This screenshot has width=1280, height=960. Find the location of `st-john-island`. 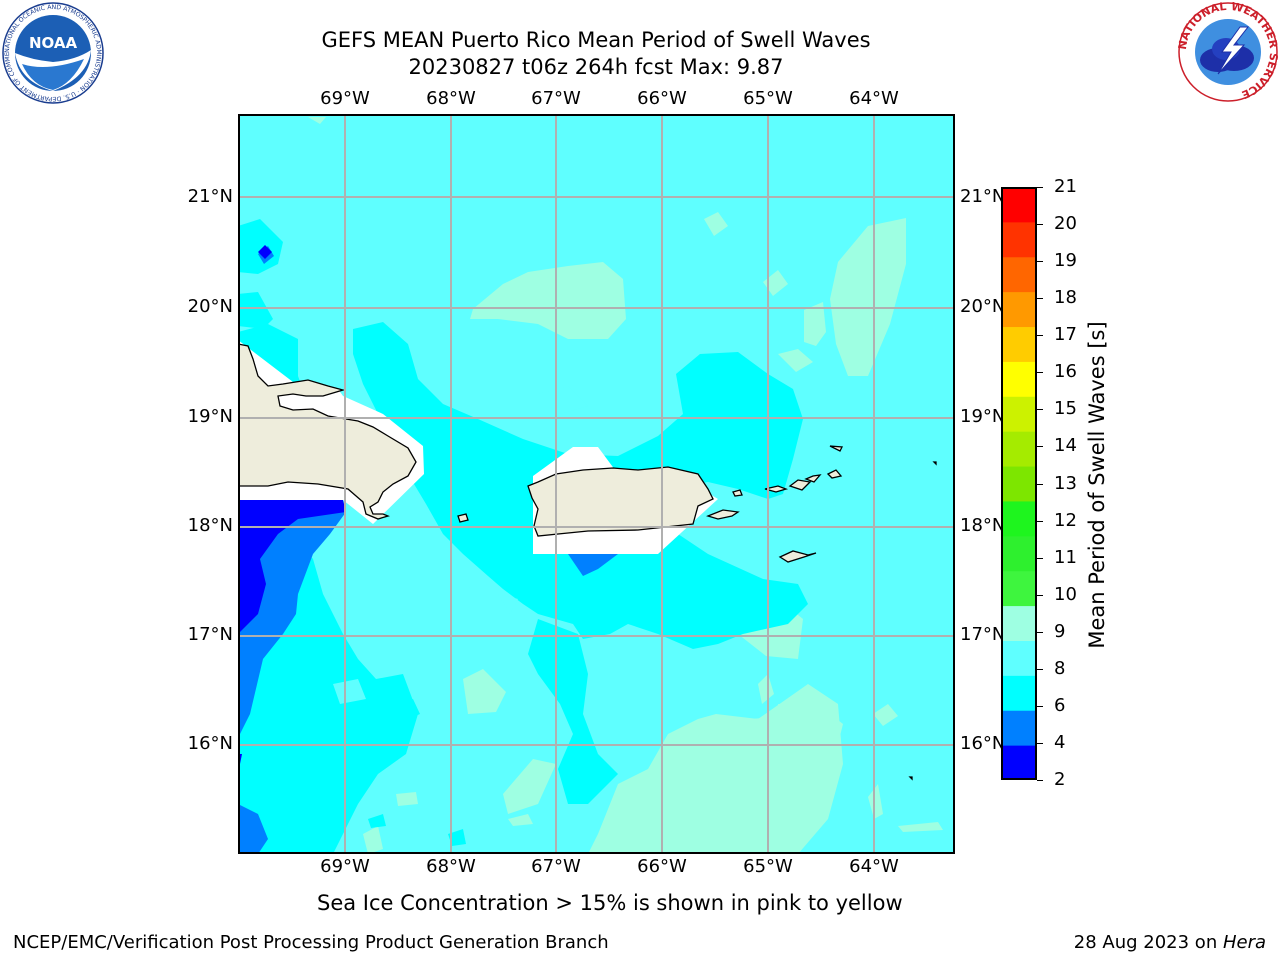

st-john-island is located at coordinates (800, 485).